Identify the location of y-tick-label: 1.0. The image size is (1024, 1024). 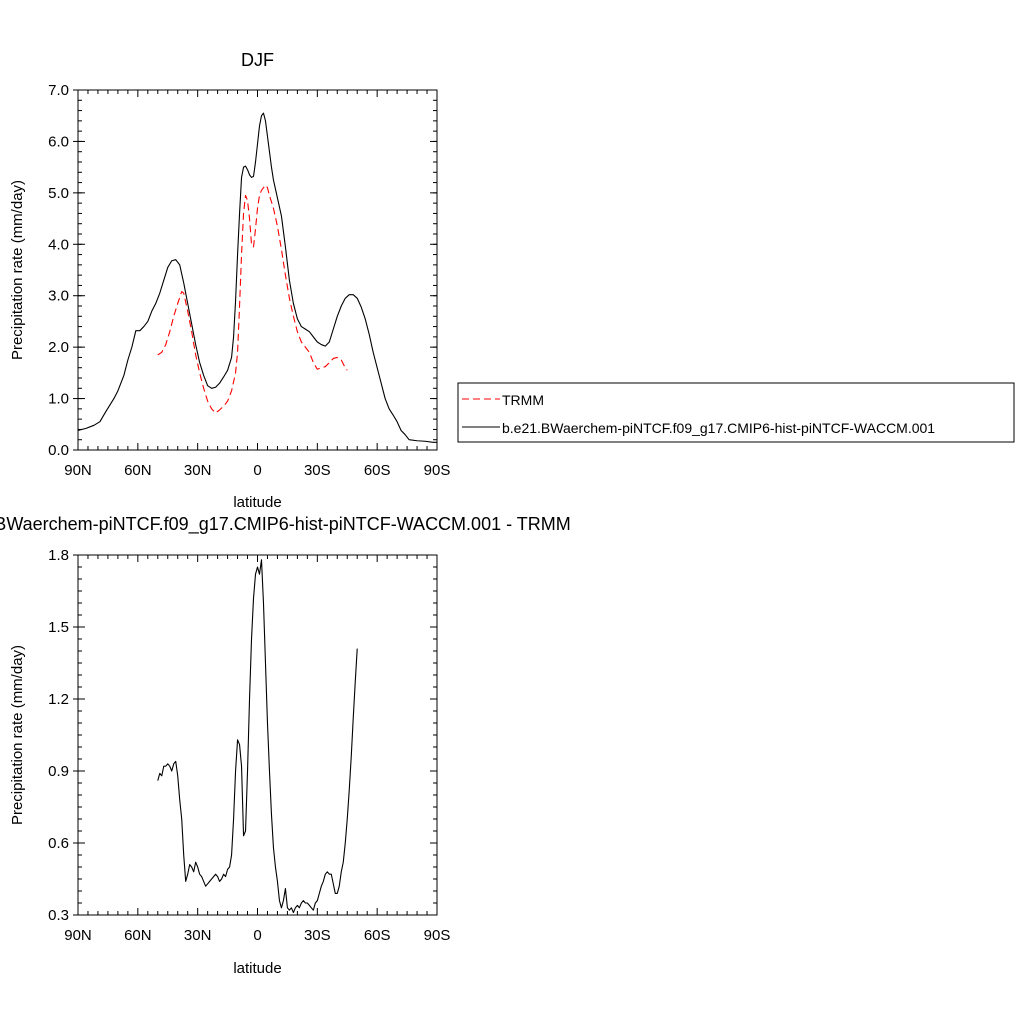
(58, 399).